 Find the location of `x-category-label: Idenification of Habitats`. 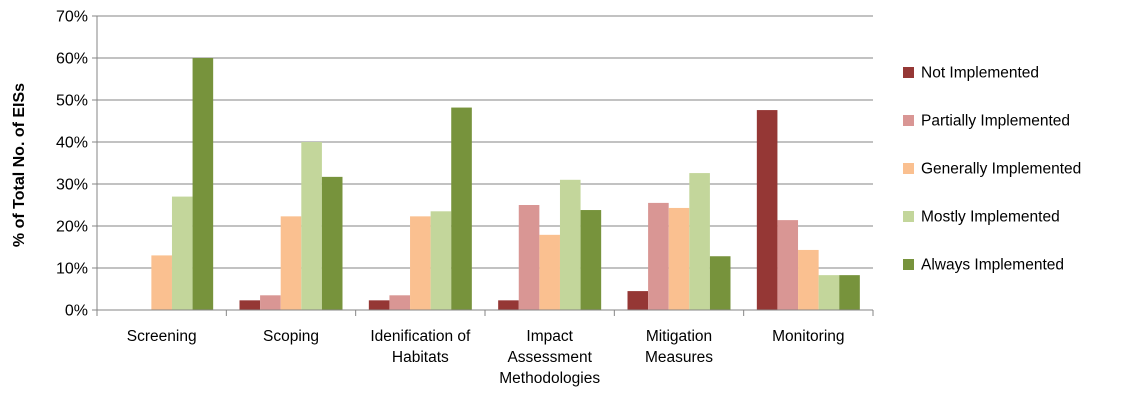

x-category-label: Idenification of Habitats is located at coordinates (420, 347).